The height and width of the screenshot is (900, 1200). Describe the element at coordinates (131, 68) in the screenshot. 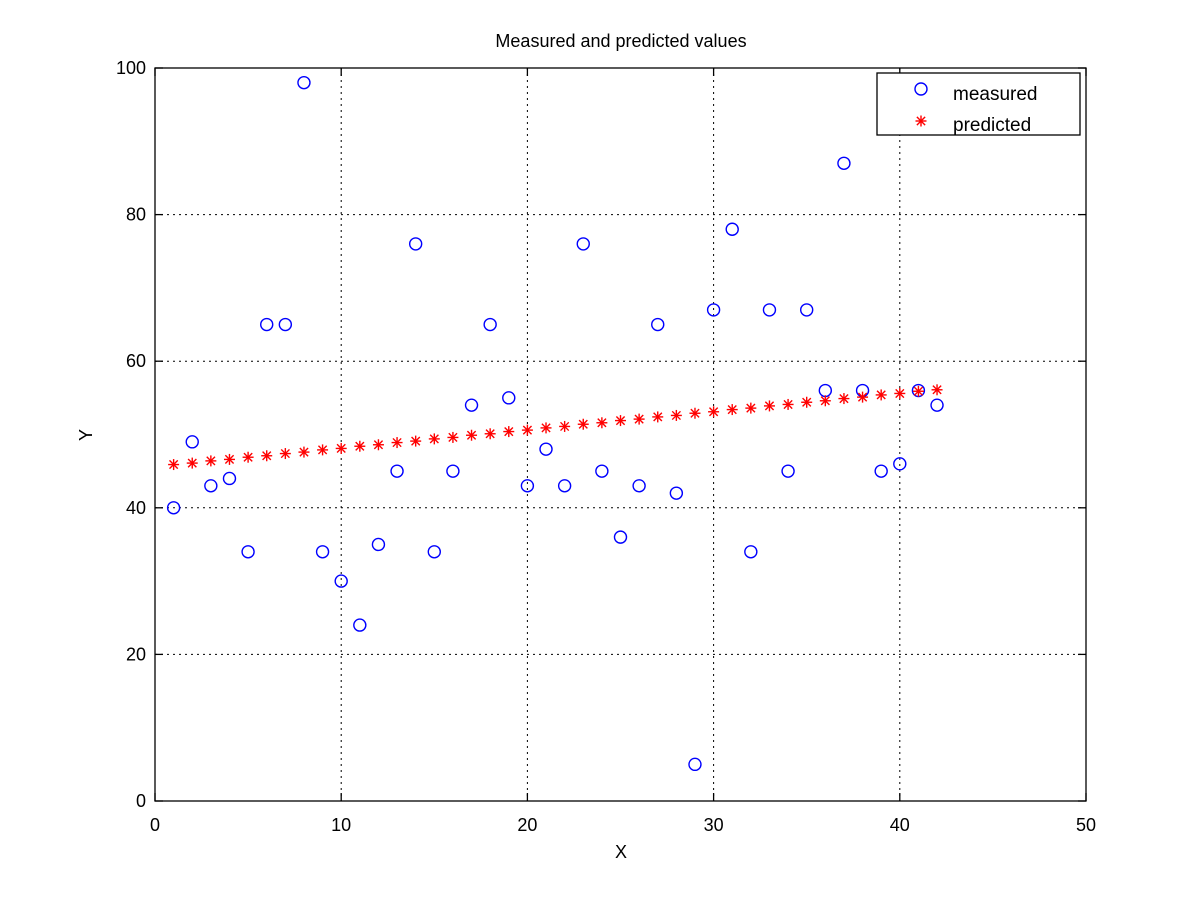

I see `y-tick-label: 100` at that location.